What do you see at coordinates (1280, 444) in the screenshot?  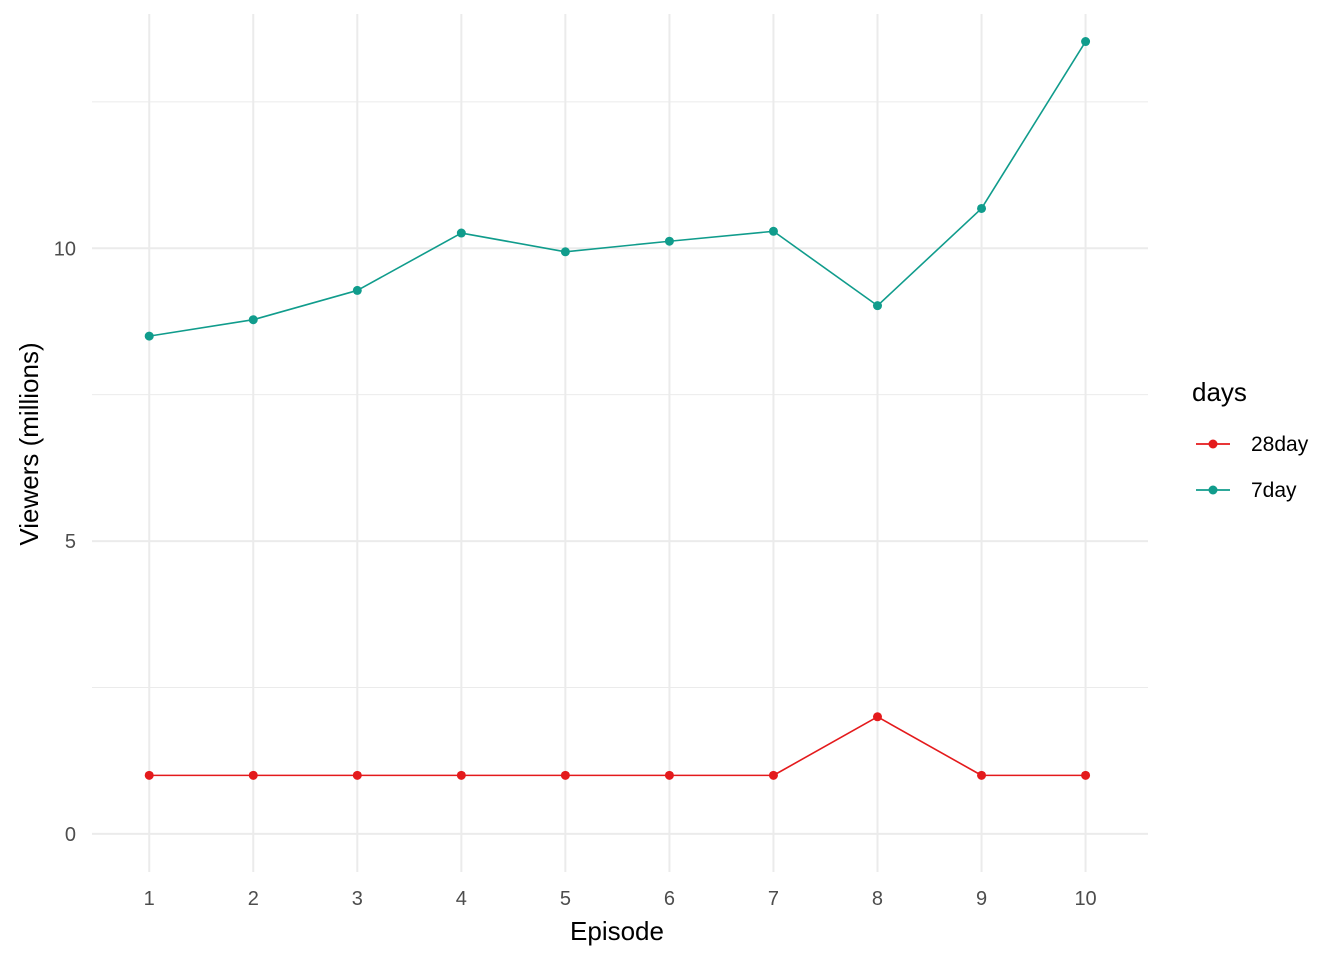 I see `legend-label: 28day` at bounding box center [1280, 444].